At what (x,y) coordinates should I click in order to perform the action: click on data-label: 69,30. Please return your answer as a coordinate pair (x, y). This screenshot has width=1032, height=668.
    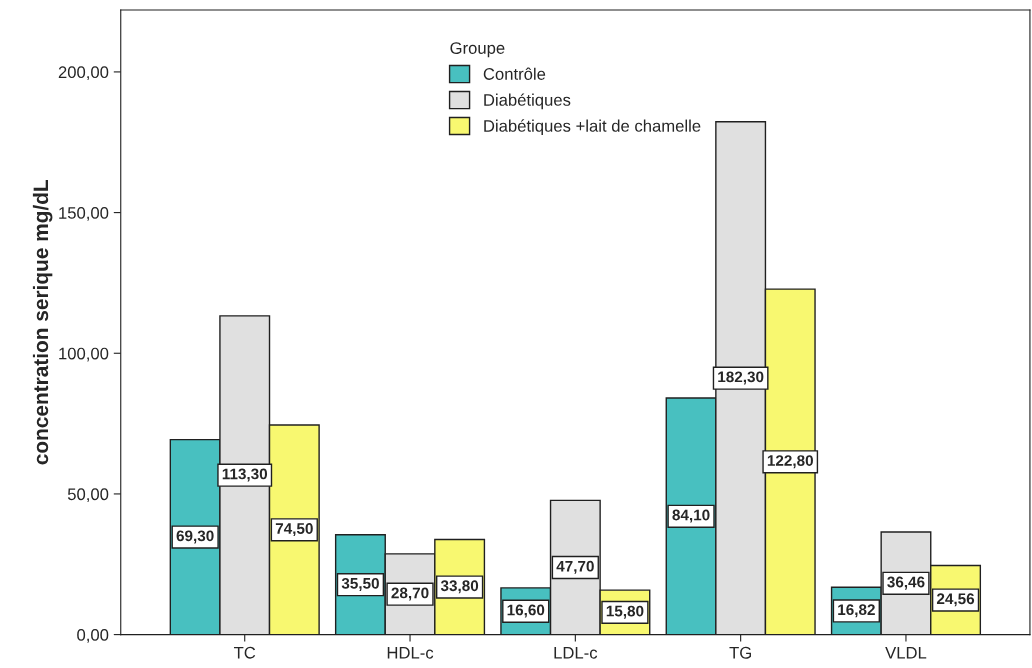
    Looking at the image, I should click on (195, 537).